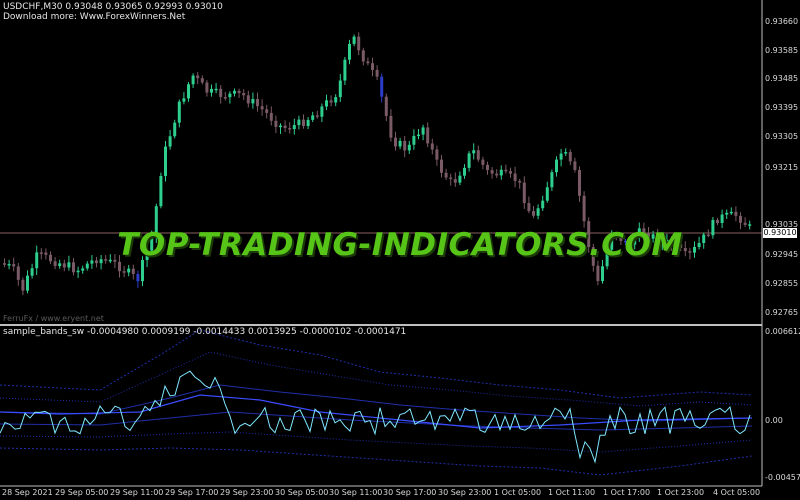  Describe the element at coordinates (192, 492) in the screenshot. I see `time-label: 29 Sep 17:00` at that location.